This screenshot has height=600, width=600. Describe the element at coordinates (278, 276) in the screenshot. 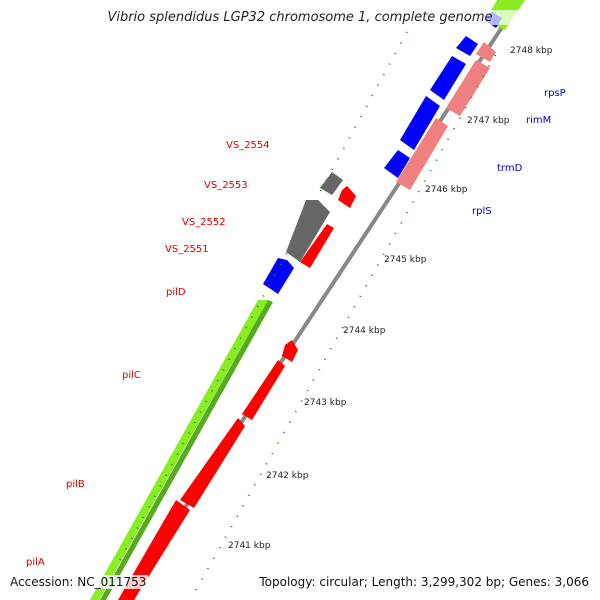

I see `gene-VS2551-feature` at that location.